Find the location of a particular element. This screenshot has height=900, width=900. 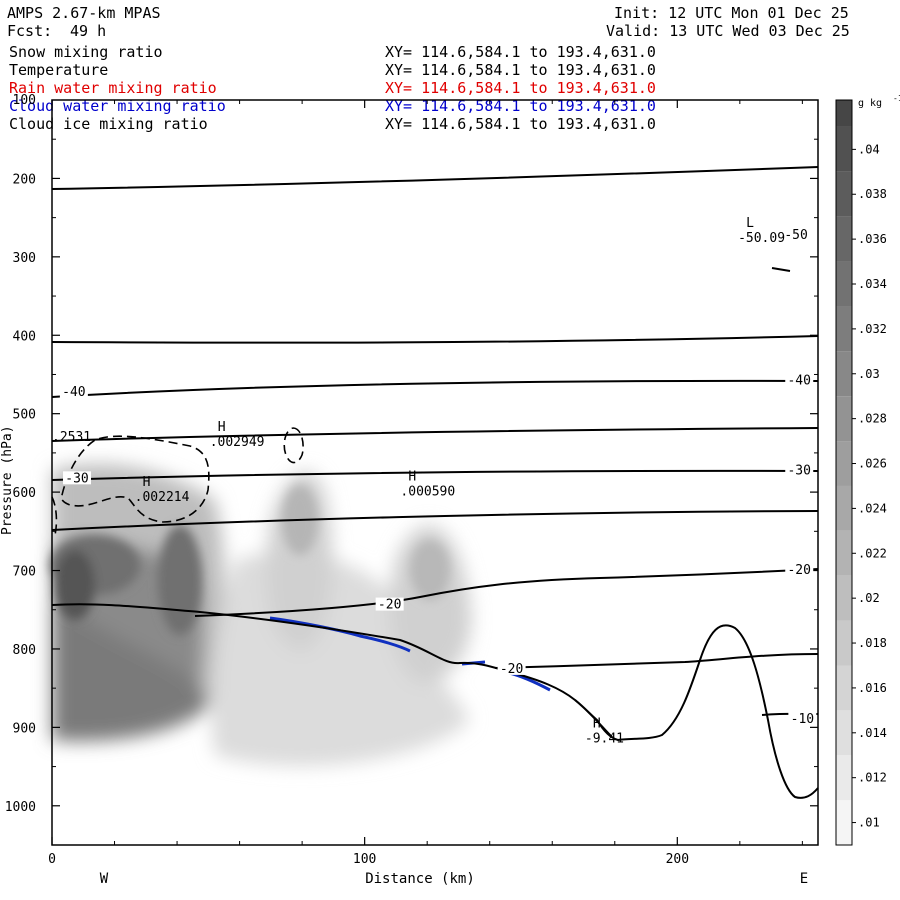

colorbar-tick-label: .018 is located at coordinates (872, 643).